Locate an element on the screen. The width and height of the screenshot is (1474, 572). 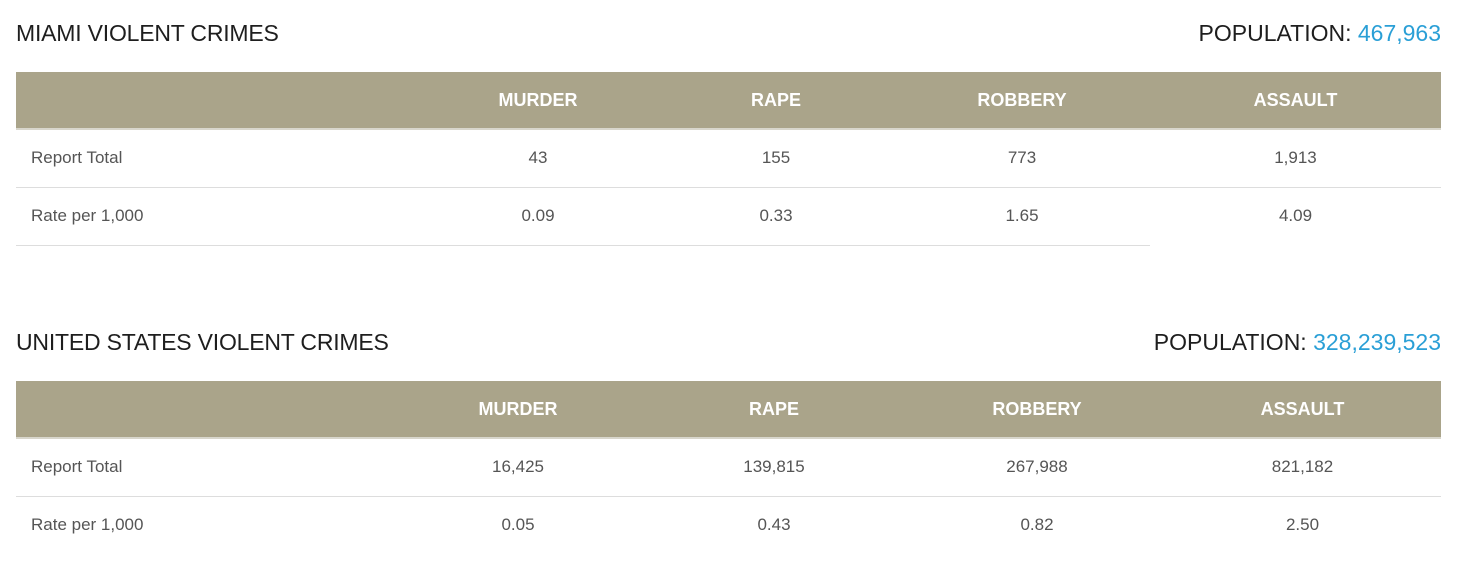
table-row: Report Total 43 155 773 1,913 is located at coordinates (728, 158).